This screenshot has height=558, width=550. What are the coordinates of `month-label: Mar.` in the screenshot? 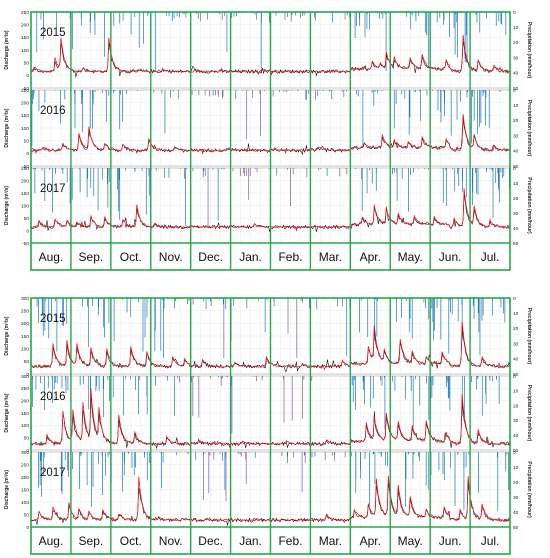 It's located at (330, 541).